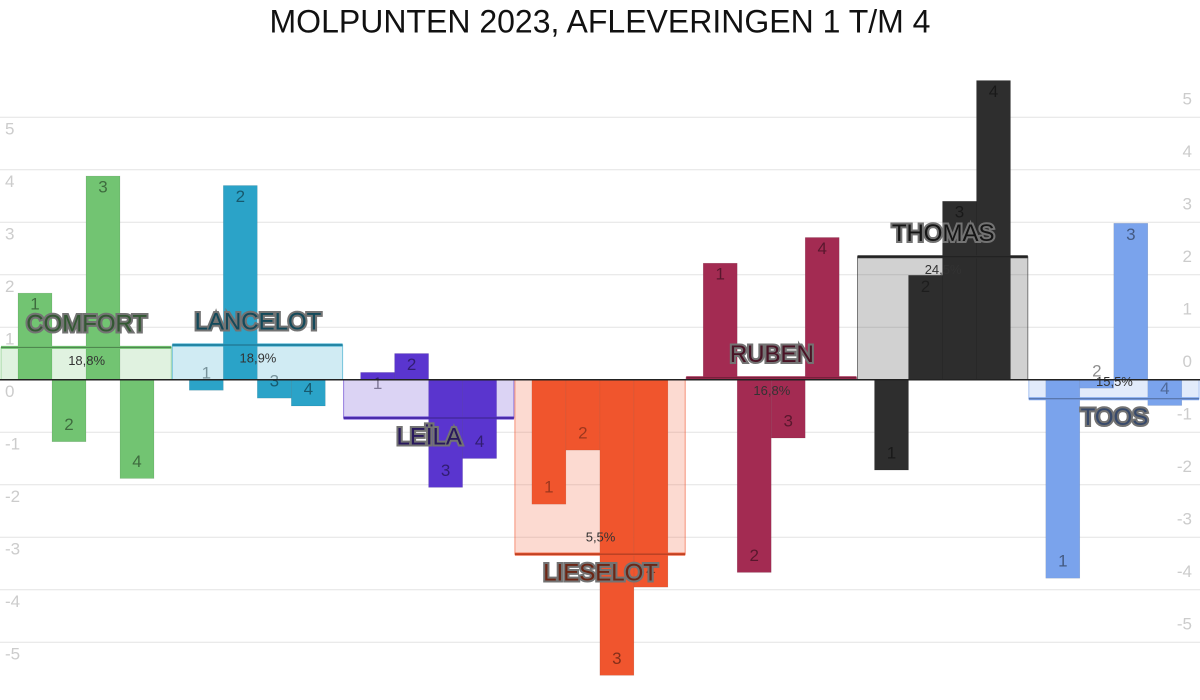 The width and height of the screenshot is (1200, 700). Describe the element at coordinates (600, 21) in the screenshot. I see `chart-title: MOLPUNTEN 2023, AFLEVERINGEN 1 T/M 4` at that location.